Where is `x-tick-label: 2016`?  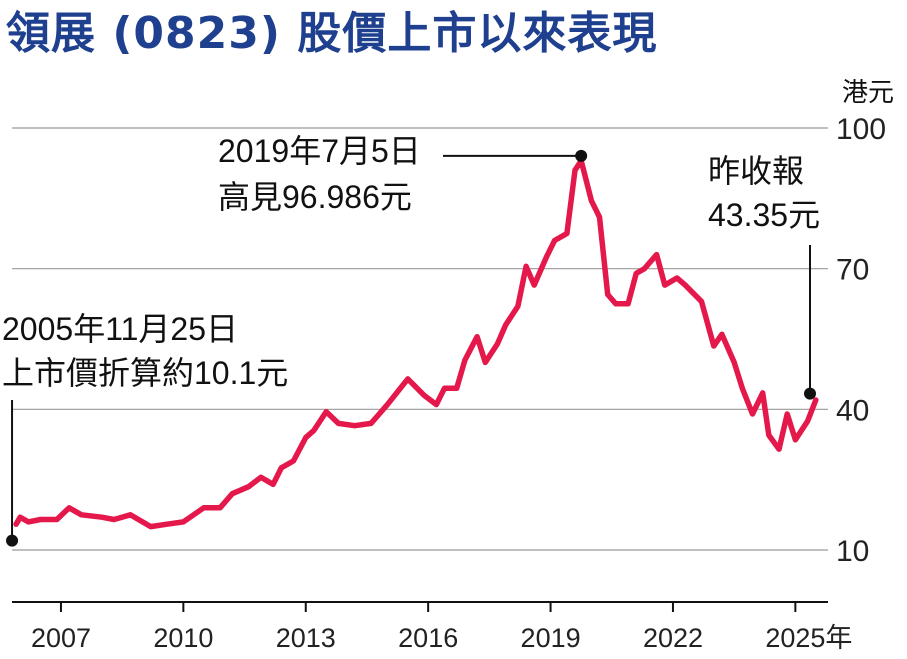
x-tick-label: 2016 is located at coordinates (428, 638).